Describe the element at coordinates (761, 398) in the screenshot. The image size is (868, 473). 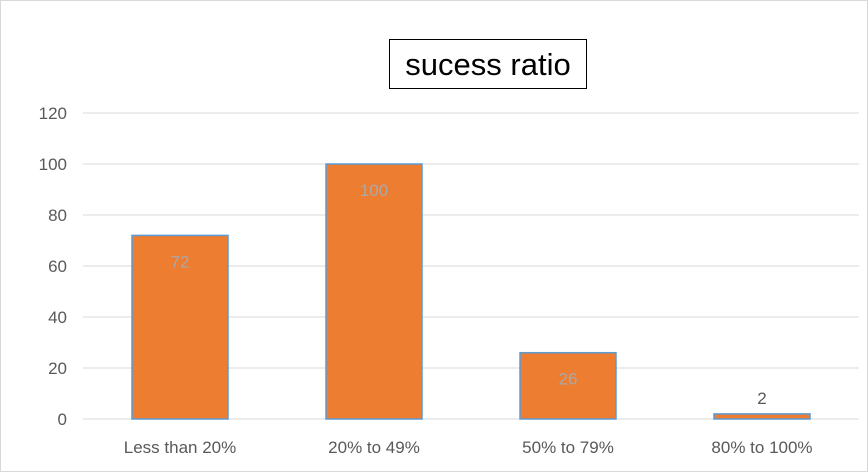
I see `data-label: 2` at that location.